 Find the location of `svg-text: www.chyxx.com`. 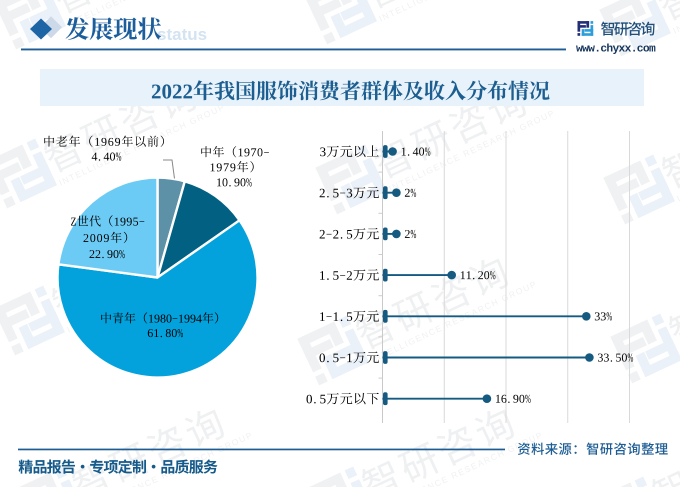

svg-text: www.chyxx.com is located at coordinates (616, 50).